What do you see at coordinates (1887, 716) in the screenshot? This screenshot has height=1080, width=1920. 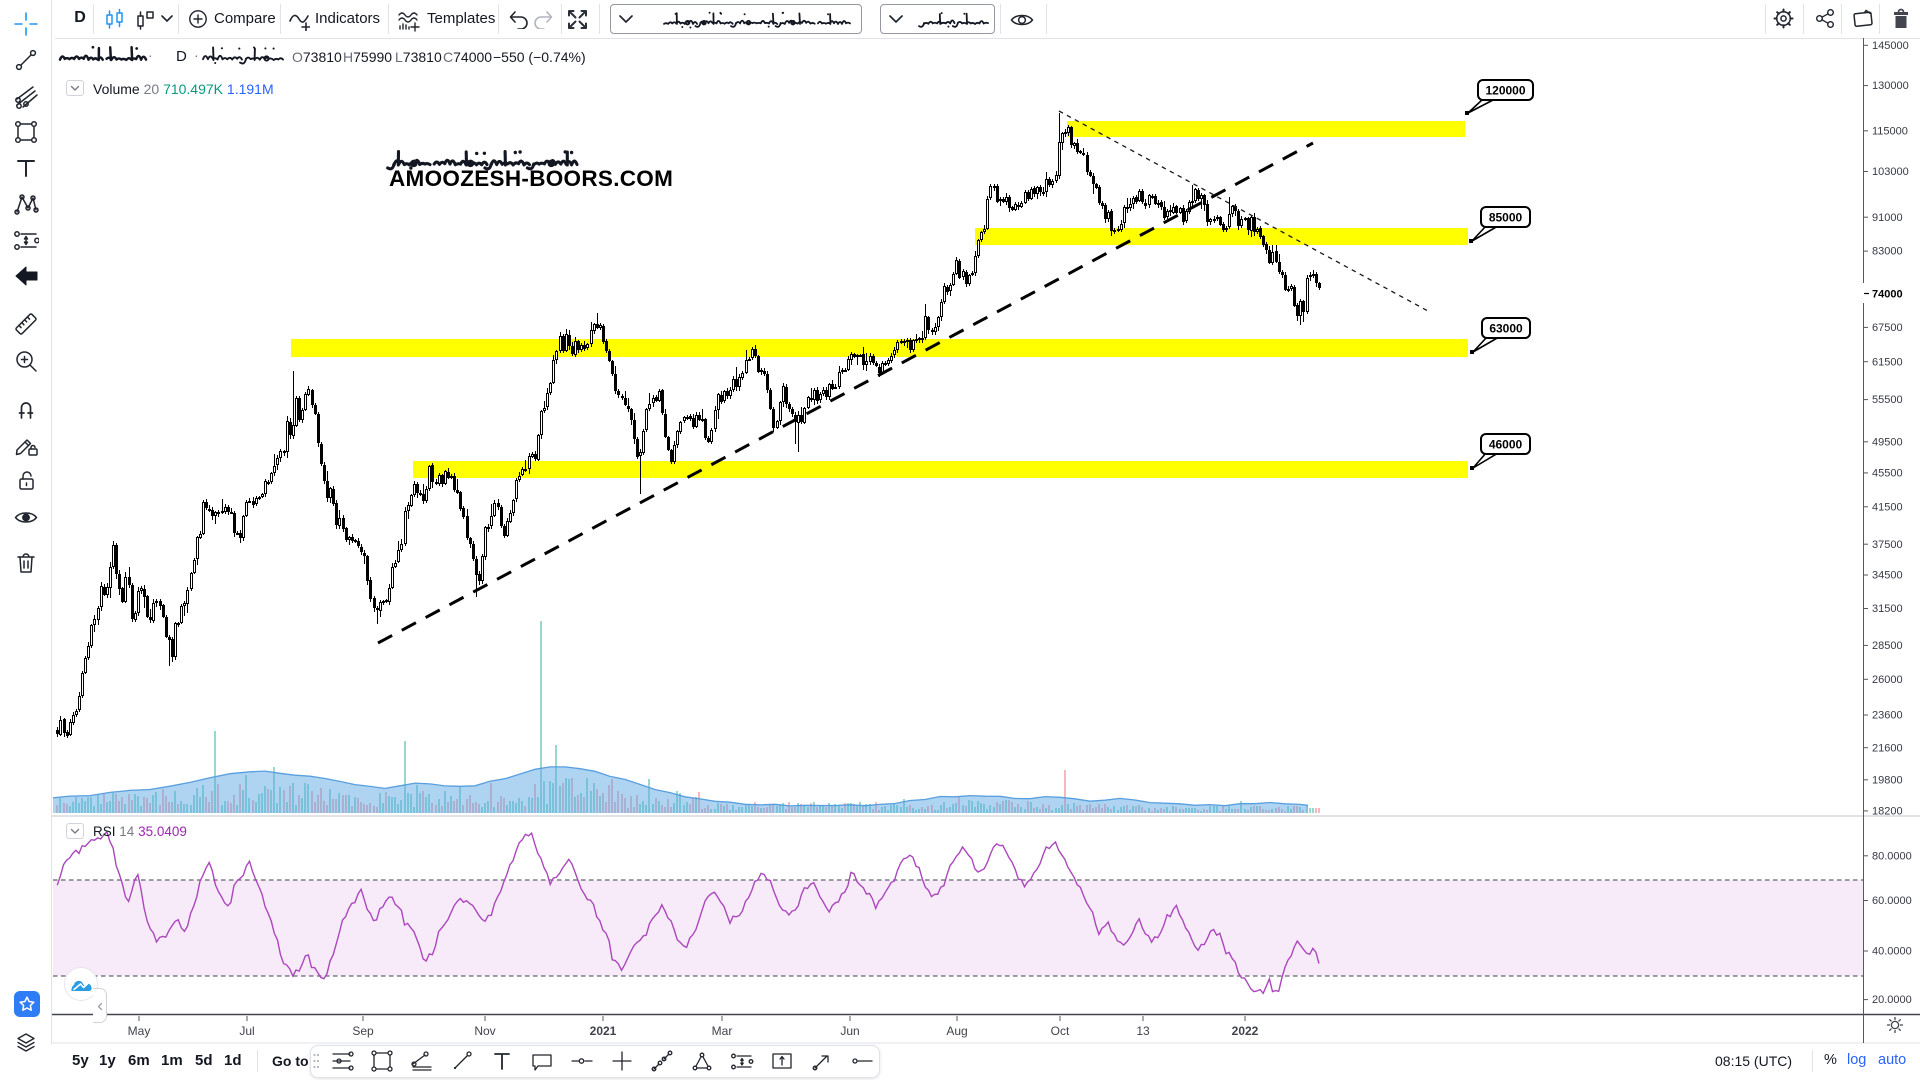 I see `svg-text: 23600` at bounding box center [1887, 716].